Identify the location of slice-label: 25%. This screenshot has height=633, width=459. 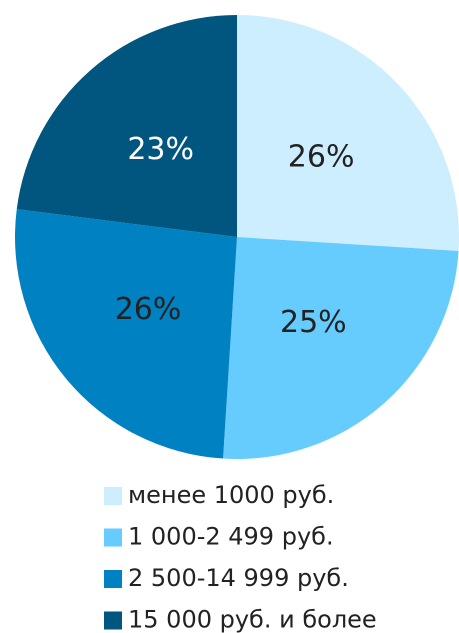
(313, 322).